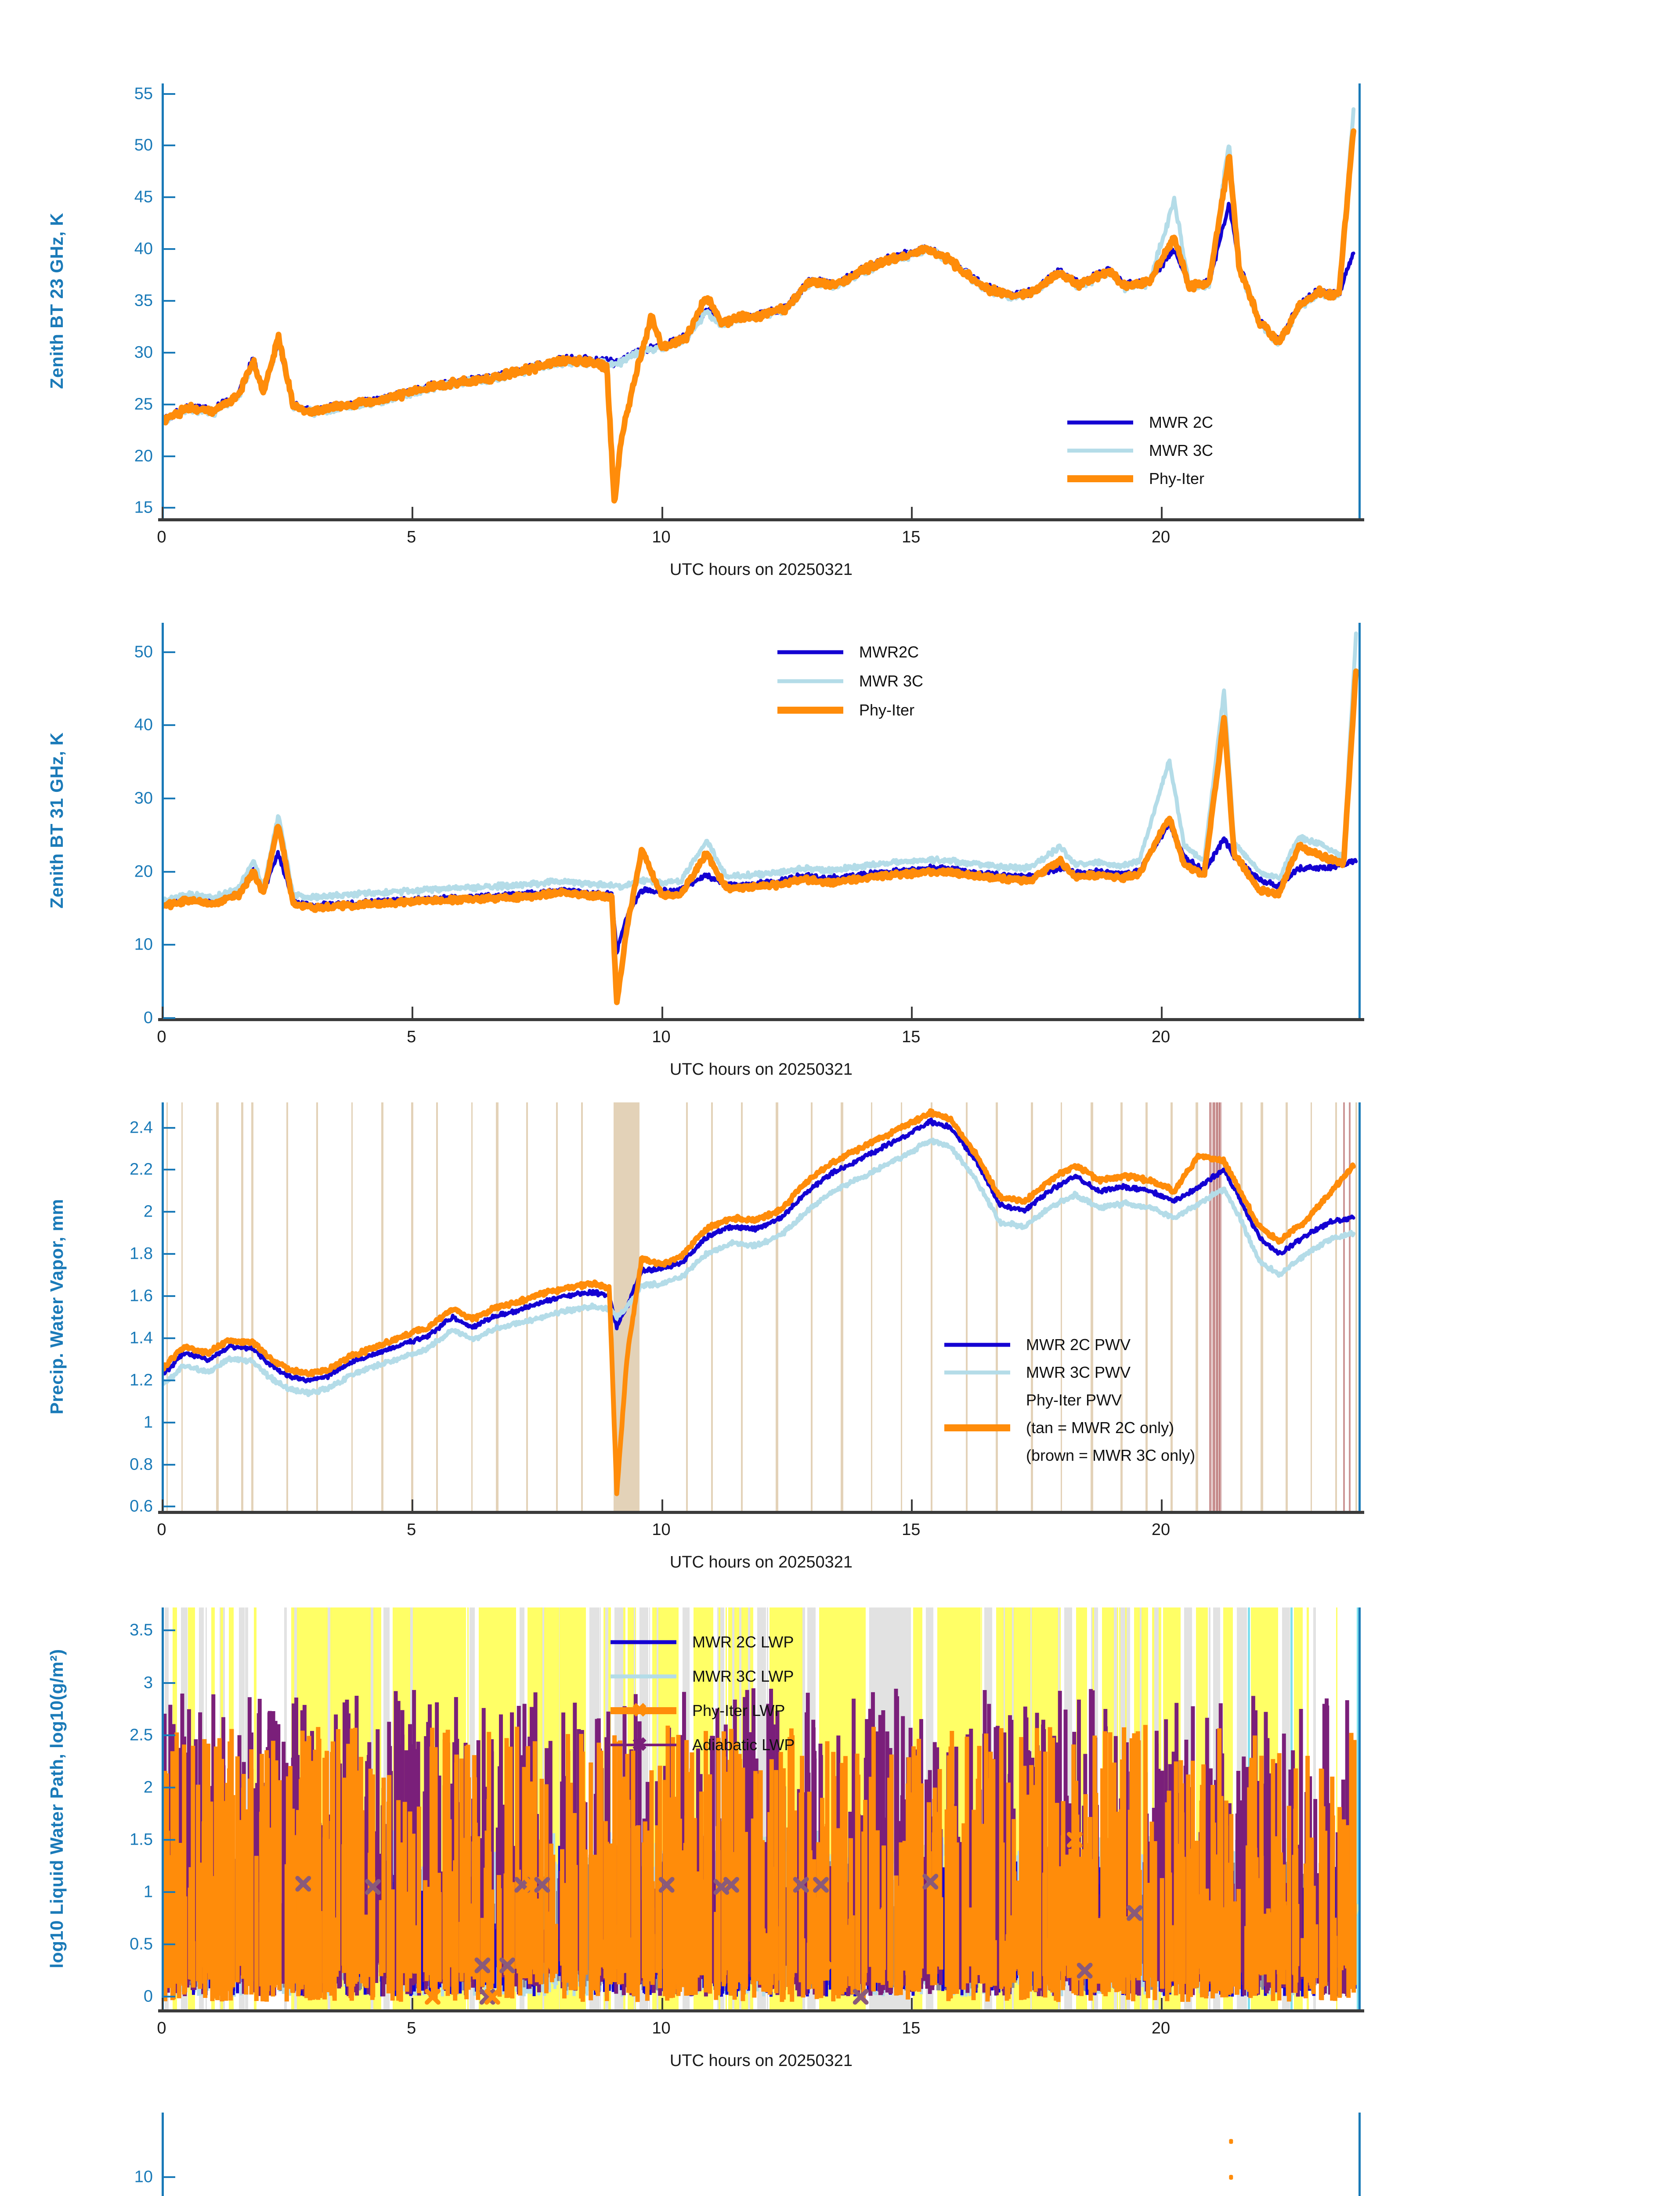 This screenshot has height=2196, width=1680. I want to click on panel-pwv-xtick-label: 0, so click(161, 1530).